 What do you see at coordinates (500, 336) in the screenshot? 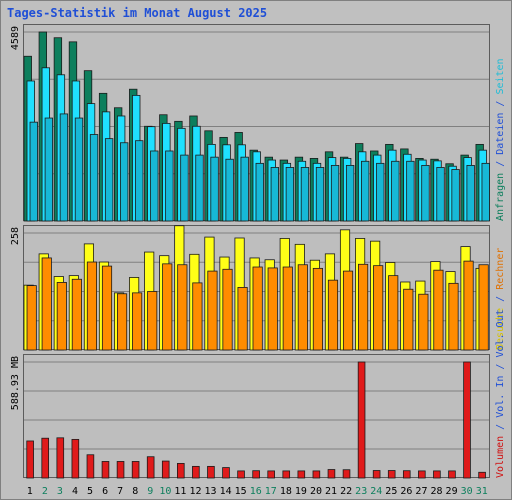
I see `legend-entry: Vol. Out` at bounding box center [500, 336].